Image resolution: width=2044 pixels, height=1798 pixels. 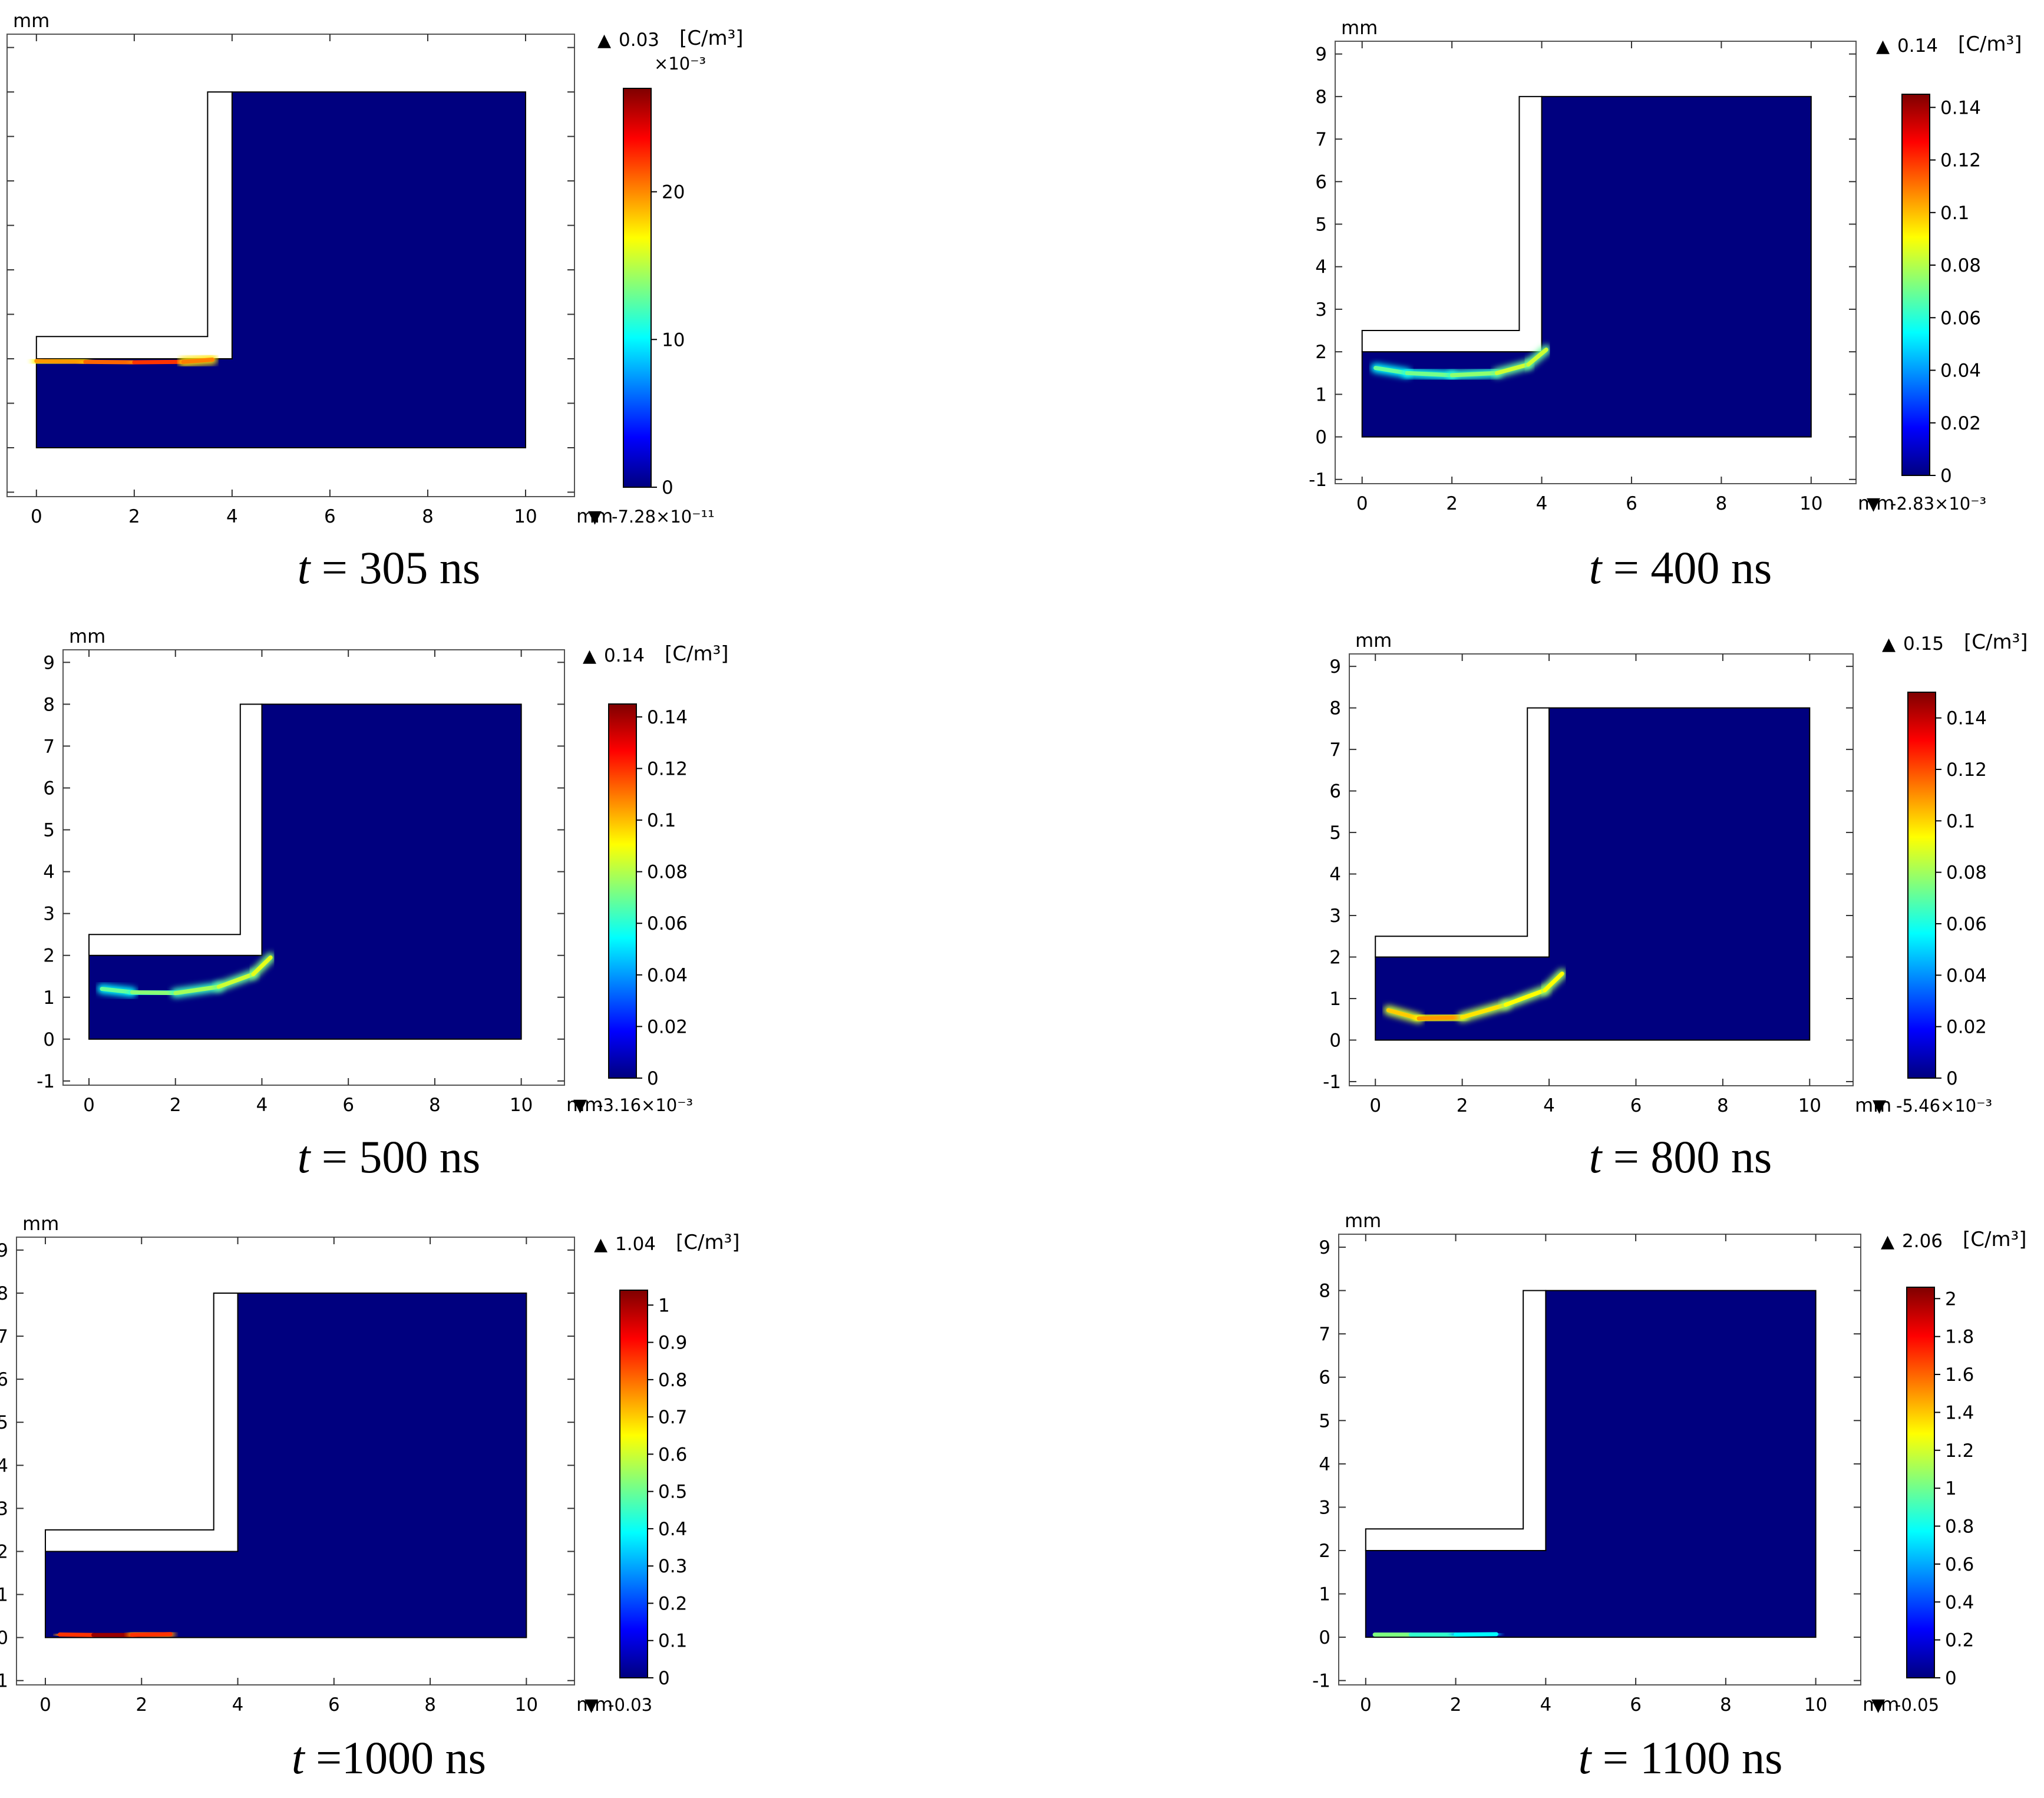 I want to click on caption-time-value: = 800 ns, so click(x=1686, y=1156).